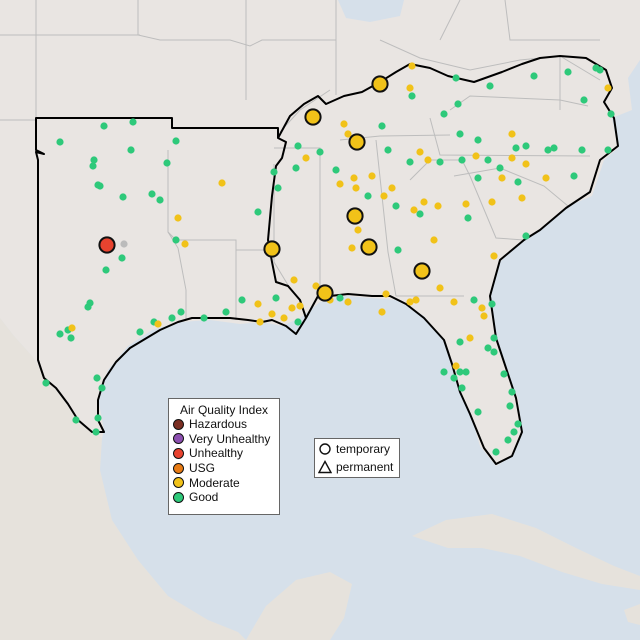 Image resolution: width=640 pixels, height=640 pixels. What do you see at coordinates (107, 245) in the screenshot?
I see `temporary-monitor-marker-unhealthy` at bounding box center [107, 245].